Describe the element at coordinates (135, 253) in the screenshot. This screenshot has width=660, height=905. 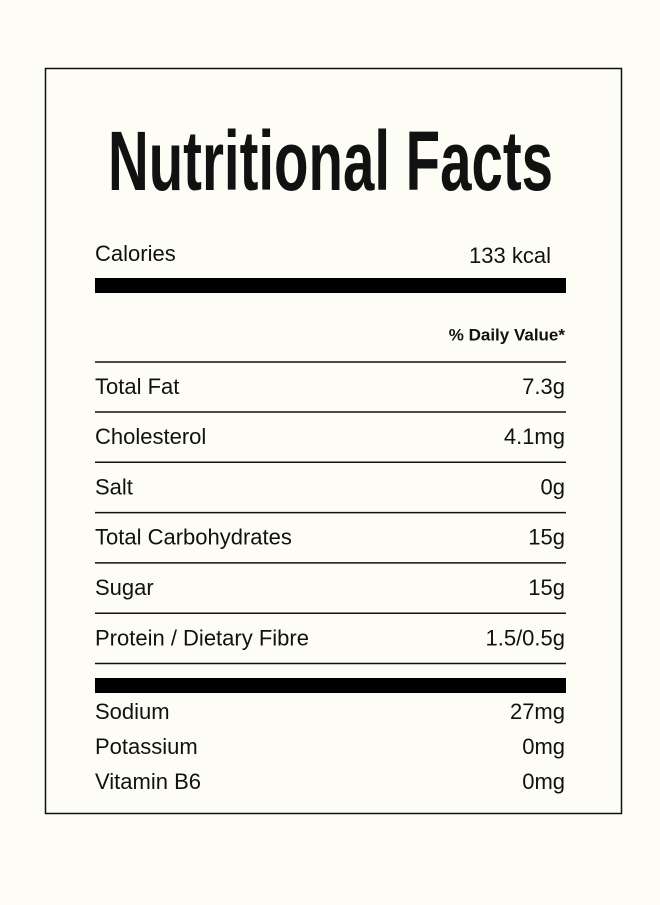
I see `calories-label: Calories` at that location.